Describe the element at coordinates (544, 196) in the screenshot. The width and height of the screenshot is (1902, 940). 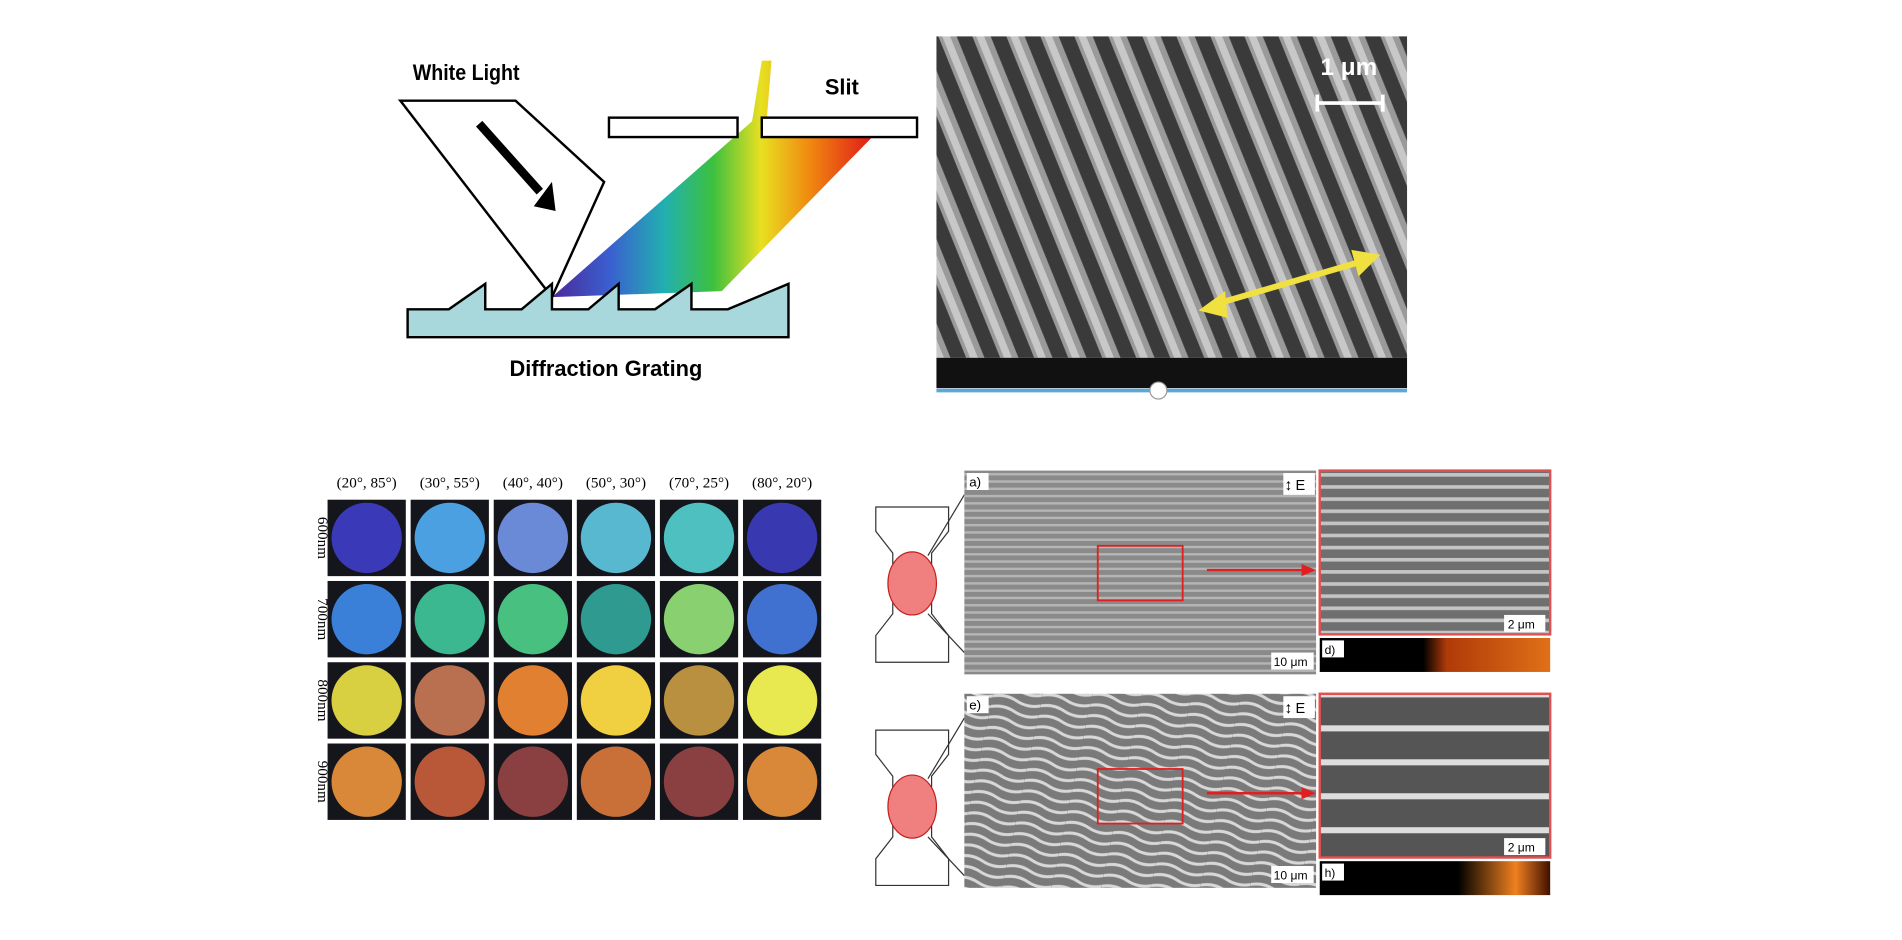
I see `light-arrowhead` at that location.